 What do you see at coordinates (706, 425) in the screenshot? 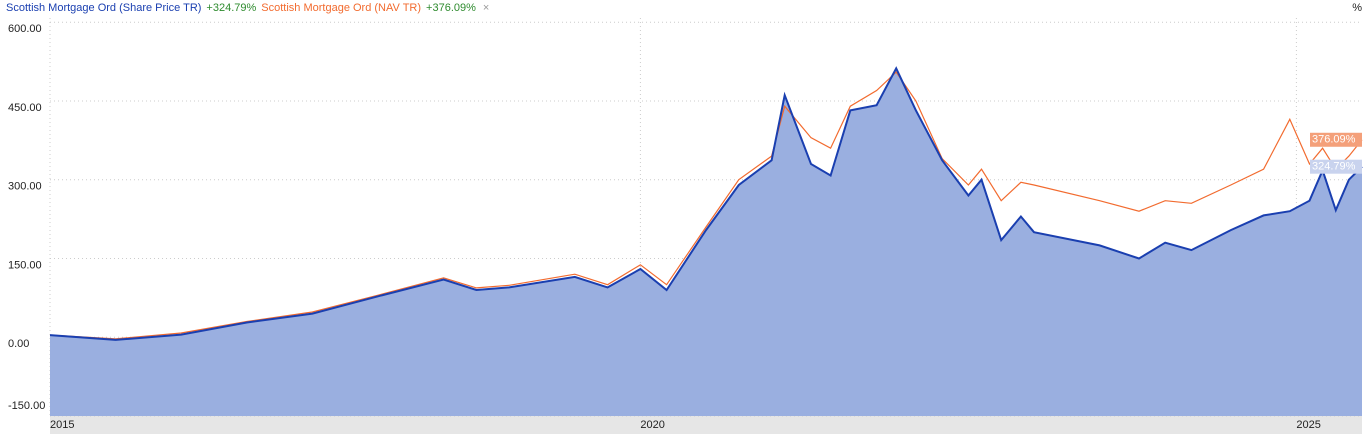
I see `x-axis-band` at bounding box center [706, 425].